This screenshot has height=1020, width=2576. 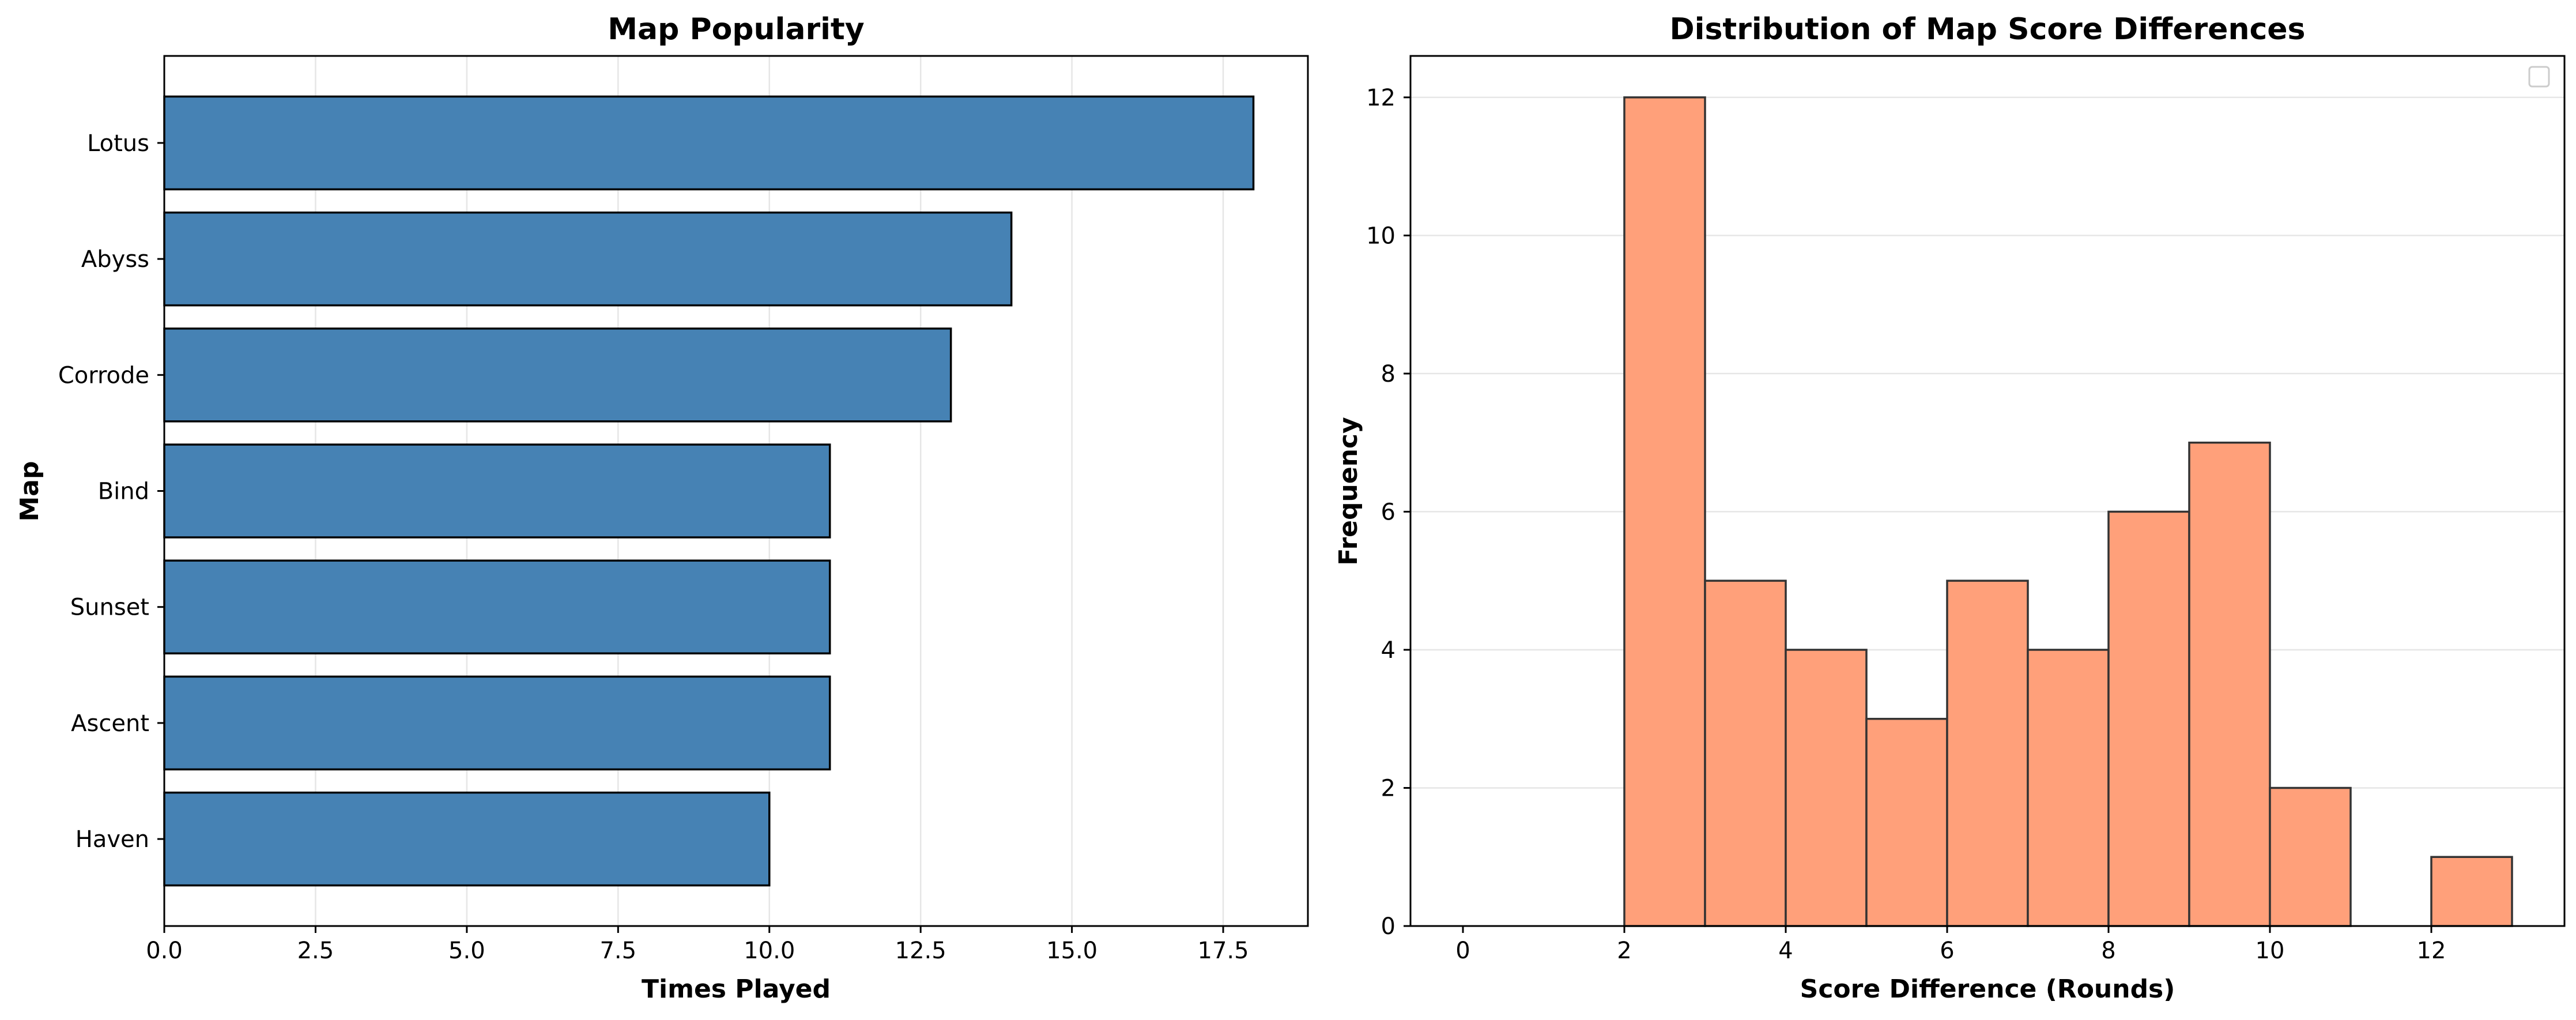 I want to click on chart2-legend-box, so click(x=2539, y=77).